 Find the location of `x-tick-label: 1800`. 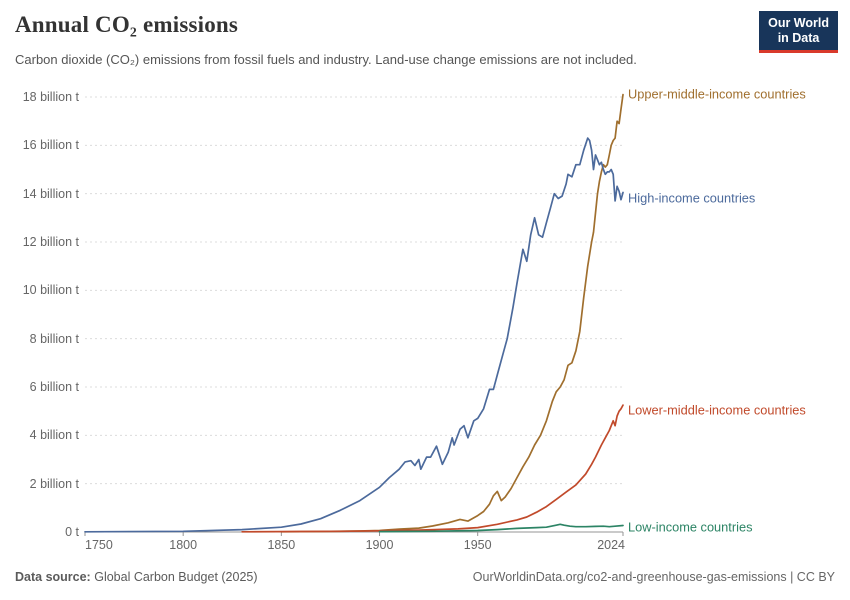

x-tick-label: 1800 is located at coordinates (183, 545).